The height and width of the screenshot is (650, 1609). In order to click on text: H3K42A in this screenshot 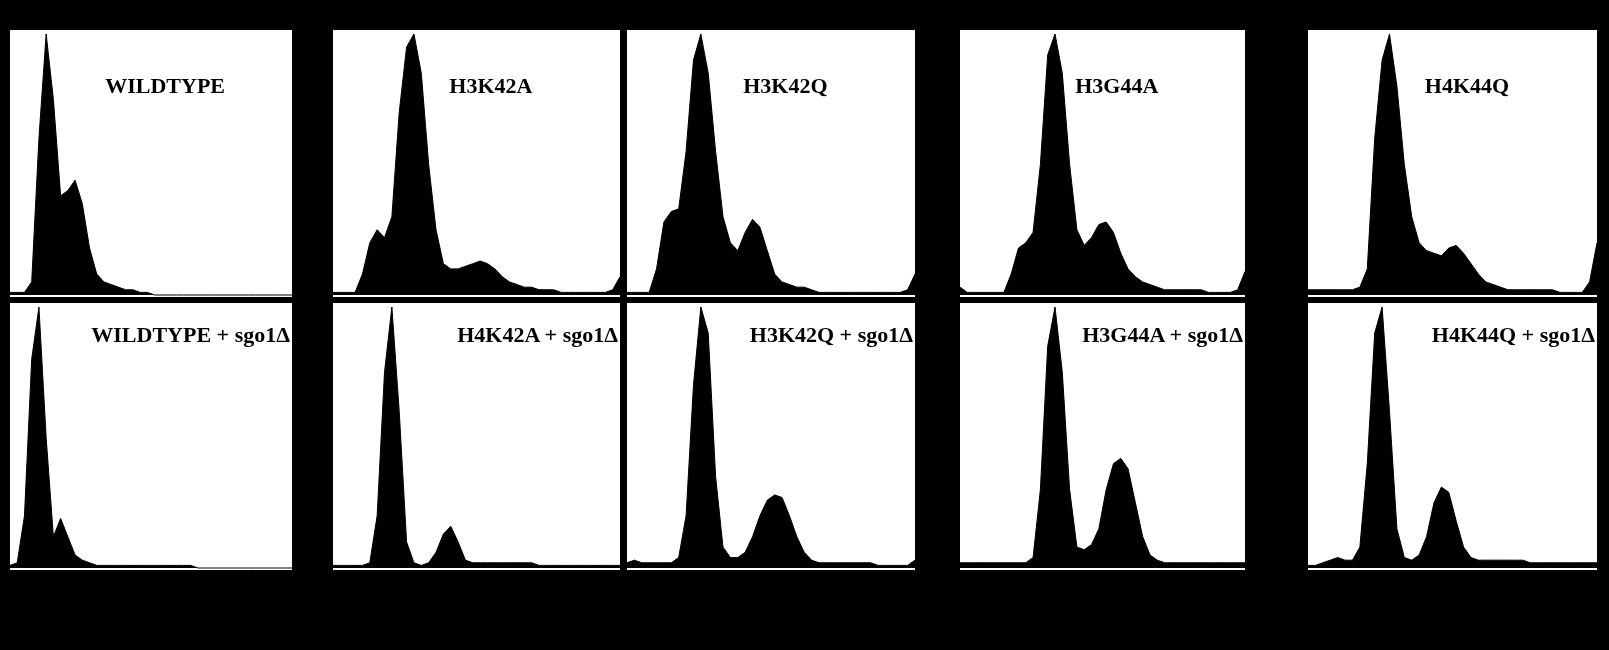, I will do `click(491, 85)`.